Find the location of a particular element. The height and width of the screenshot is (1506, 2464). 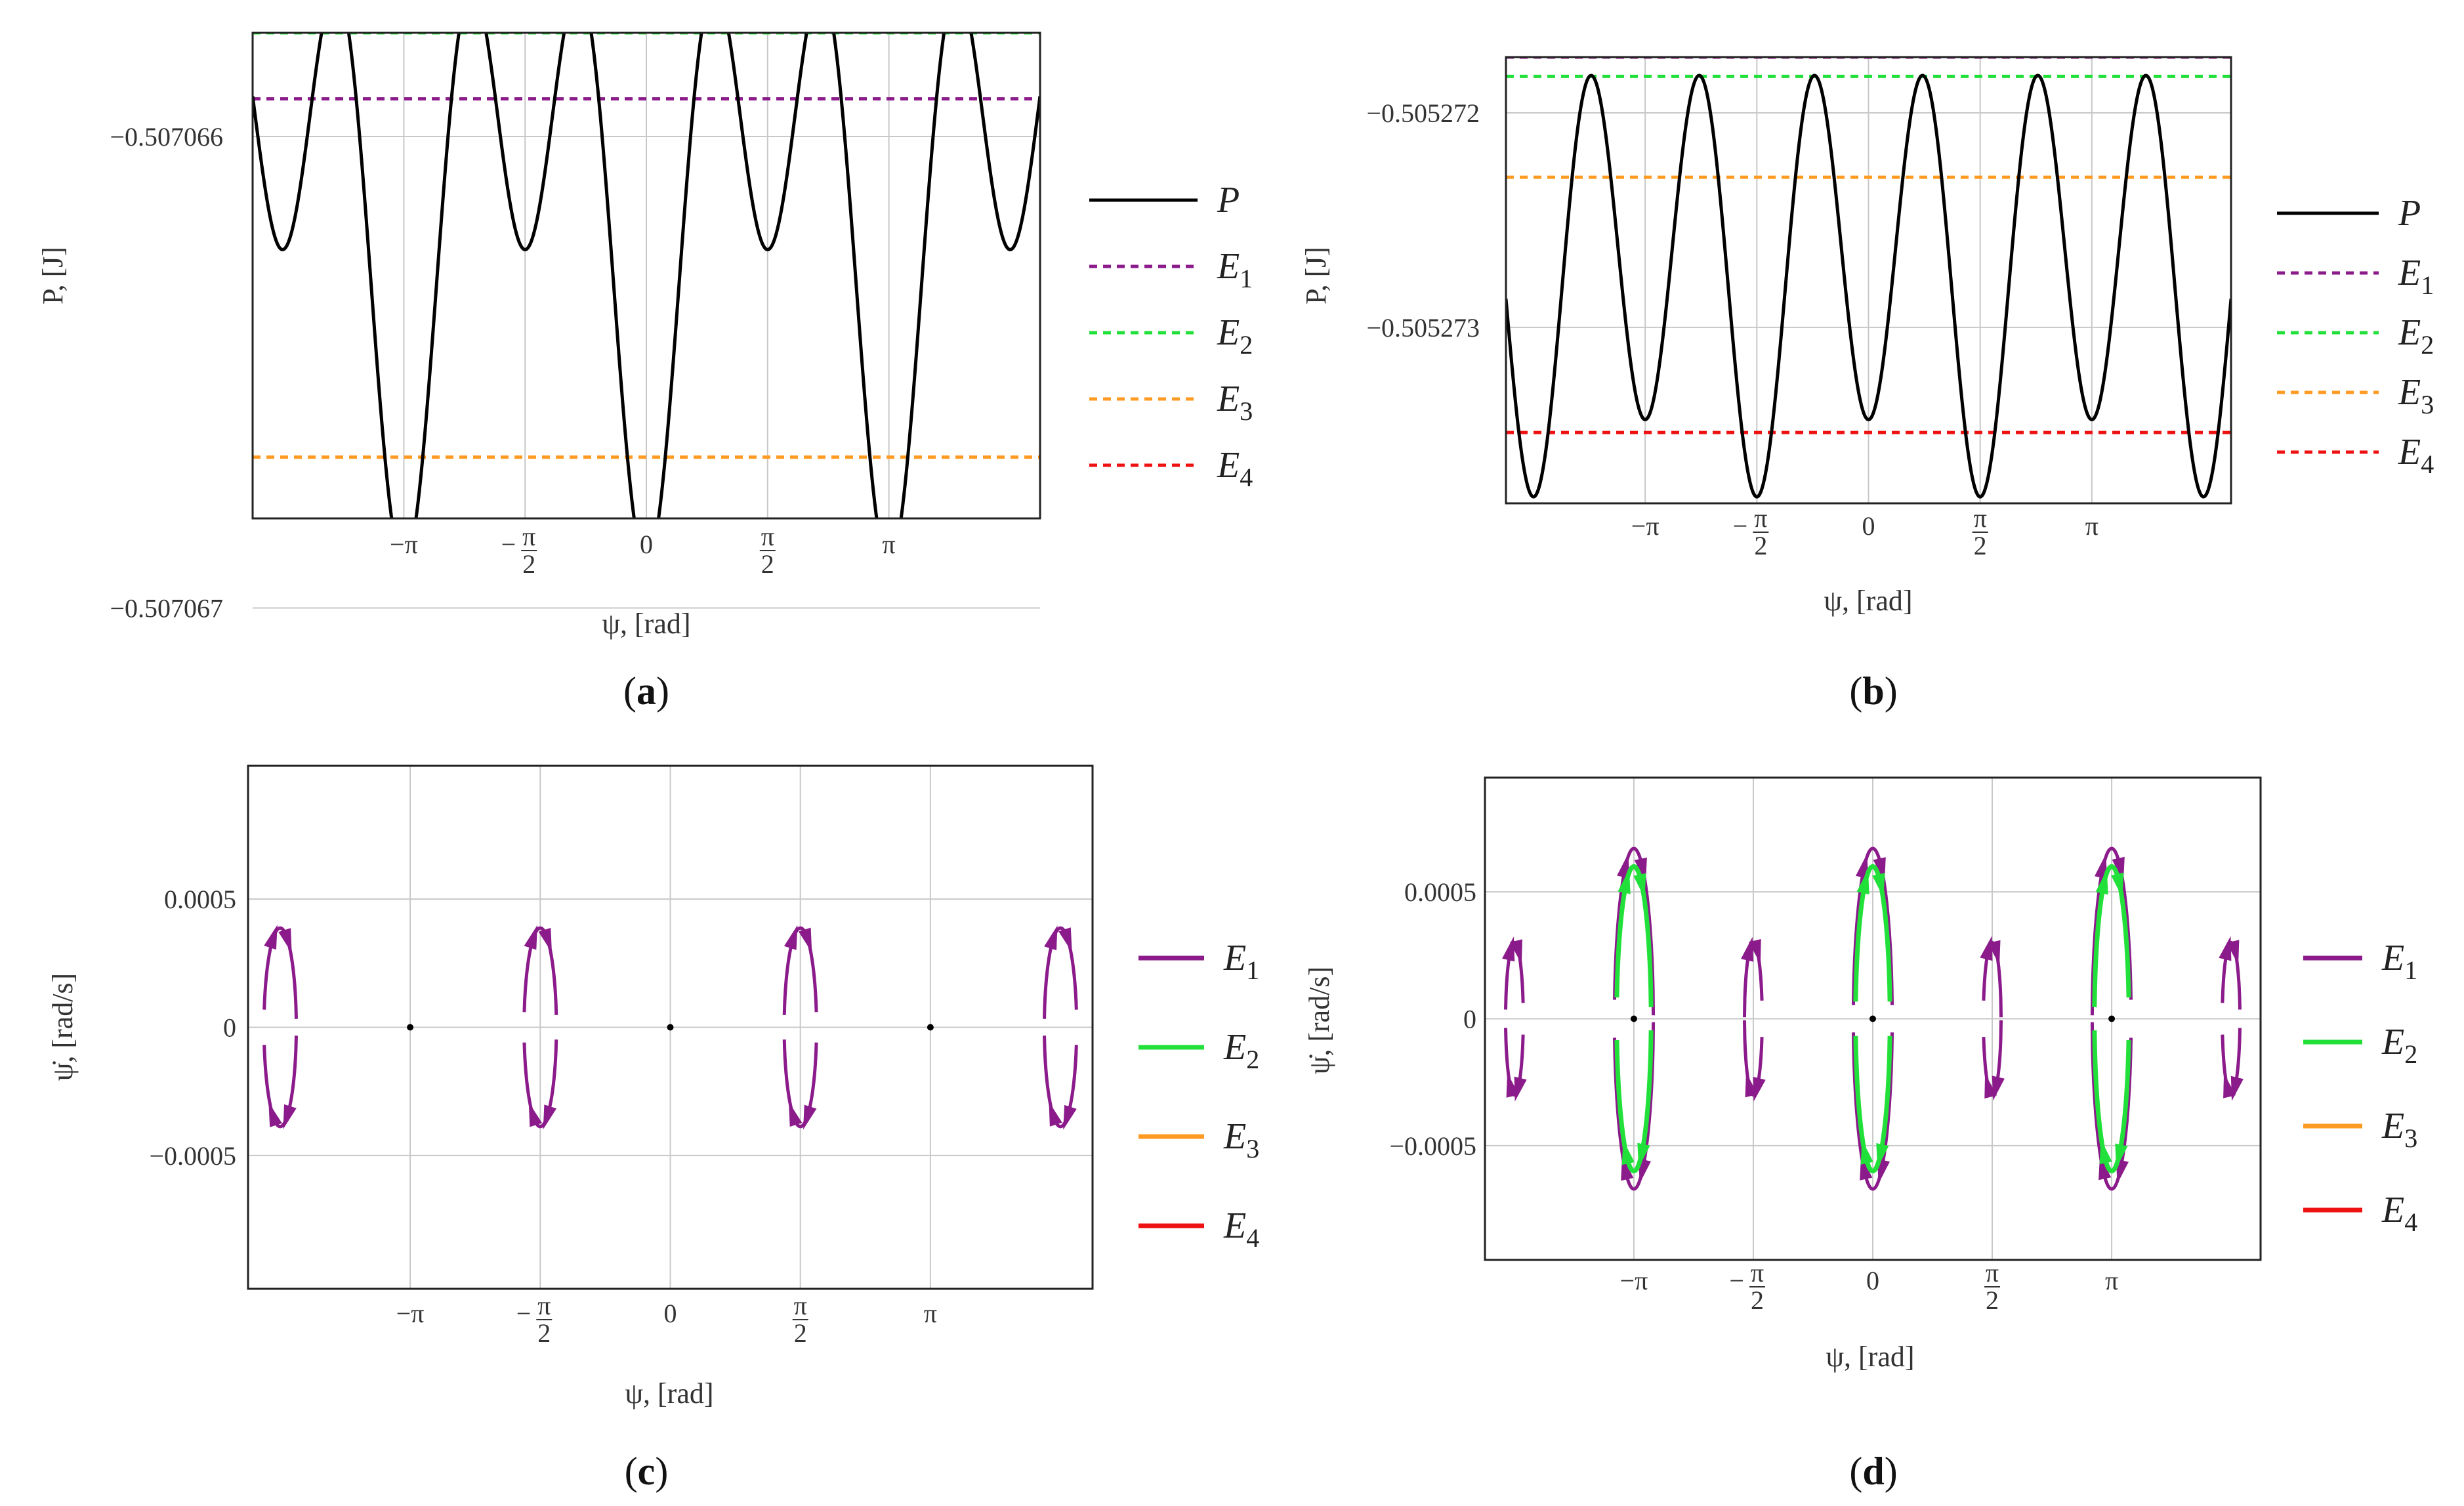

panel-a-xtick-label: −π is located at coordinates (404, 544).